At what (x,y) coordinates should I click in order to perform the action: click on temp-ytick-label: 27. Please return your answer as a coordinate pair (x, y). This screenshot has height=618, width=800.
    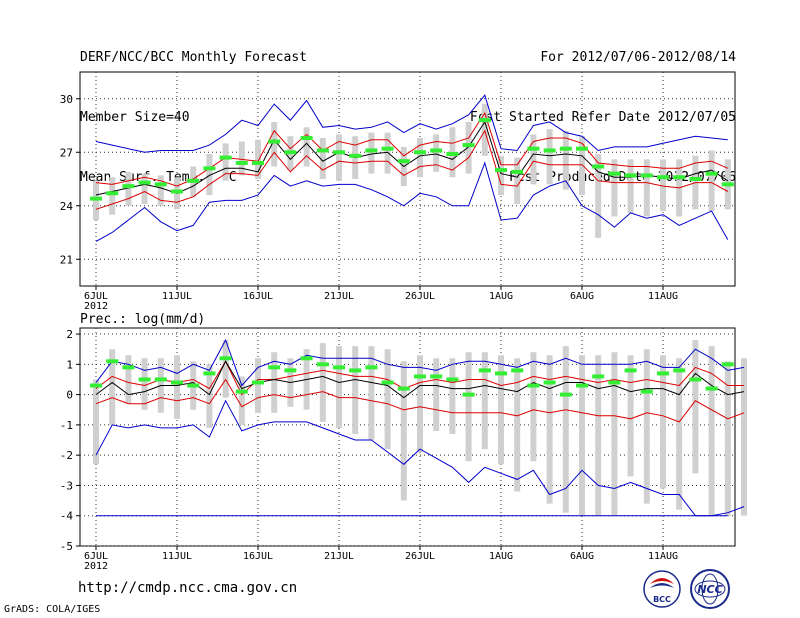
    Looking at the image, I should click on (66, 152).